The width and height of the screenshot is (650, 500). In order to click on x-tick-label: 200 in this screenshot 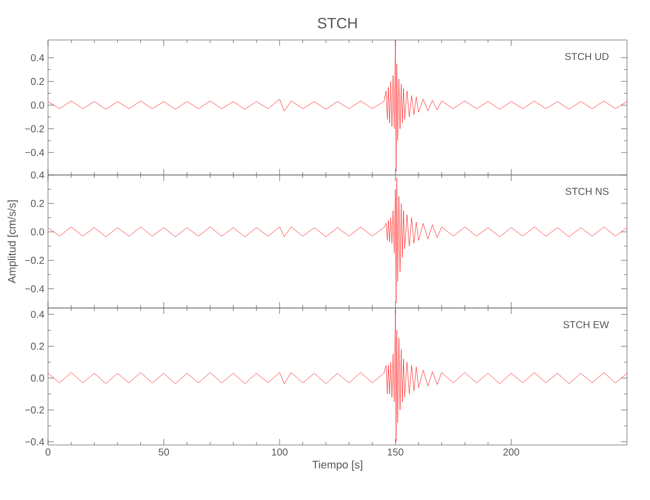, I will do `click(511, 452)`.